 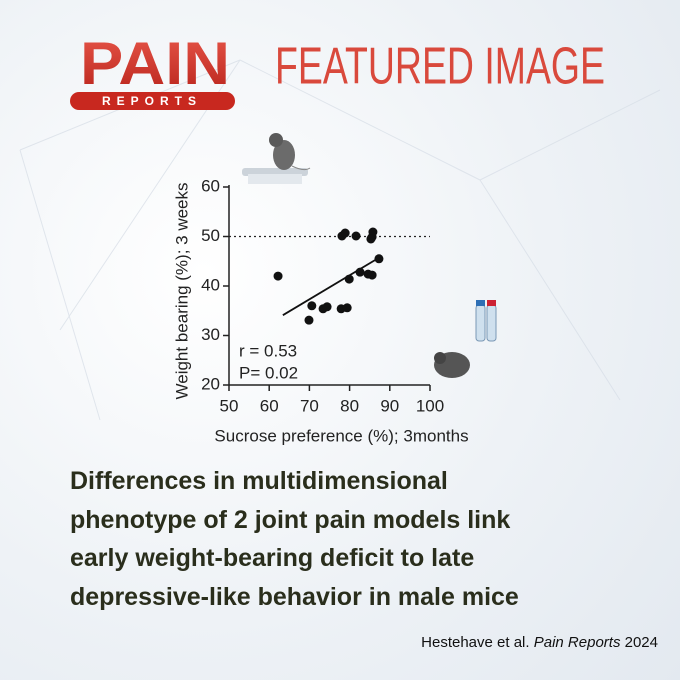 I want to click on headline-line: depressive-like behavior in male mice, so click(x=294, y=596).